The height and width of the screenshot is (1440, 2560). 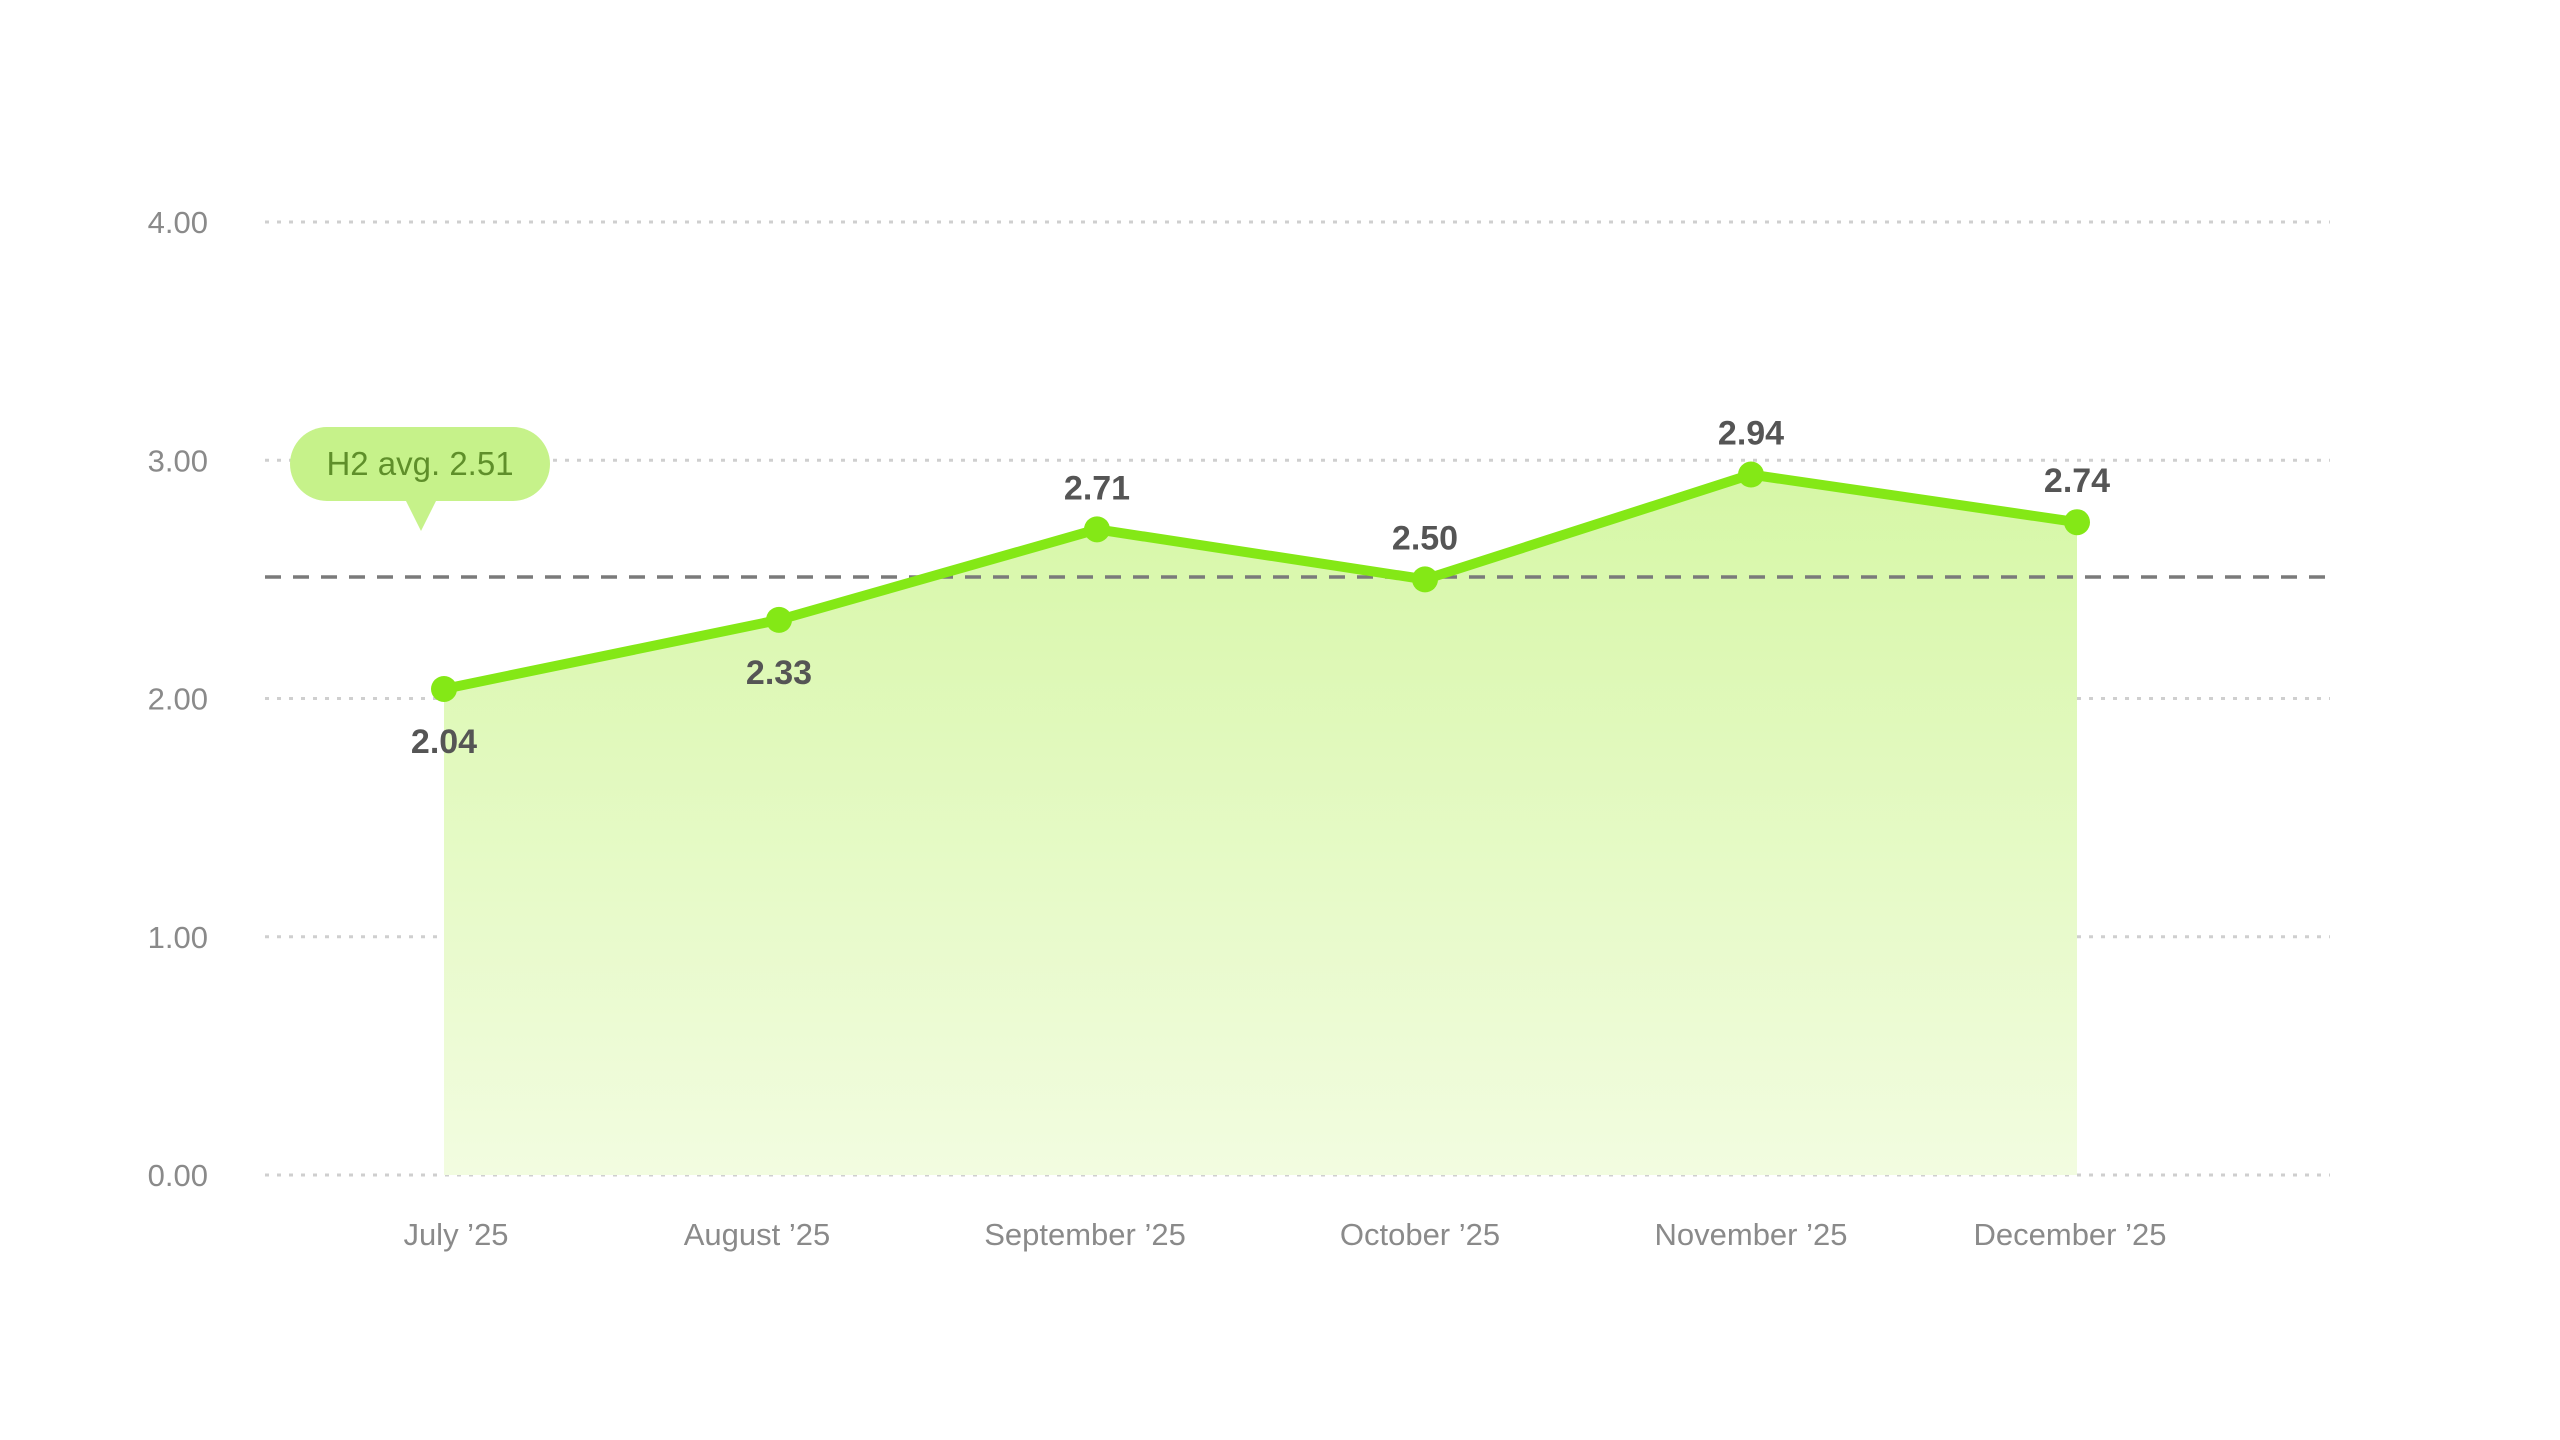 What do you see at coordinates (2077, 481) in the screenshot?
I see `data-label: 2.74` at bounding box center [2077, 481].